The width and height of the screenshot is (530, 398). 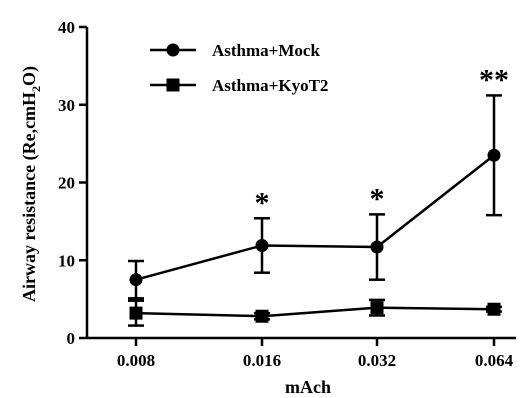 I want to click on legend: Asthma+Mock Asthma+KyoT2, so click(x=239, y=68).